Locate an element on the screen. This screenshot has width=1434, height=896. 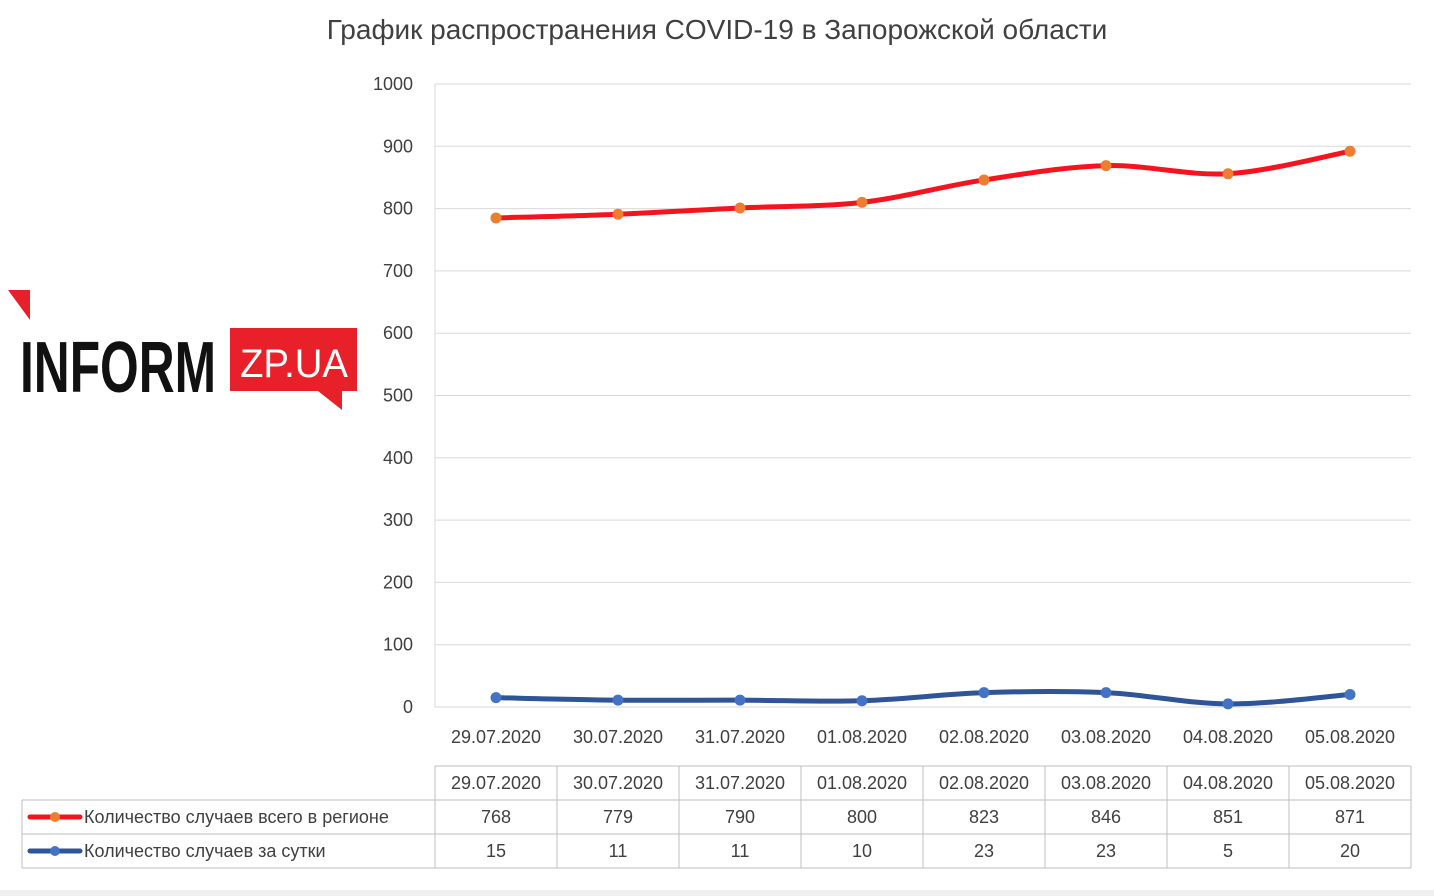
logo-word-zpua: ZP.UA is located at coordinates (294, 364).